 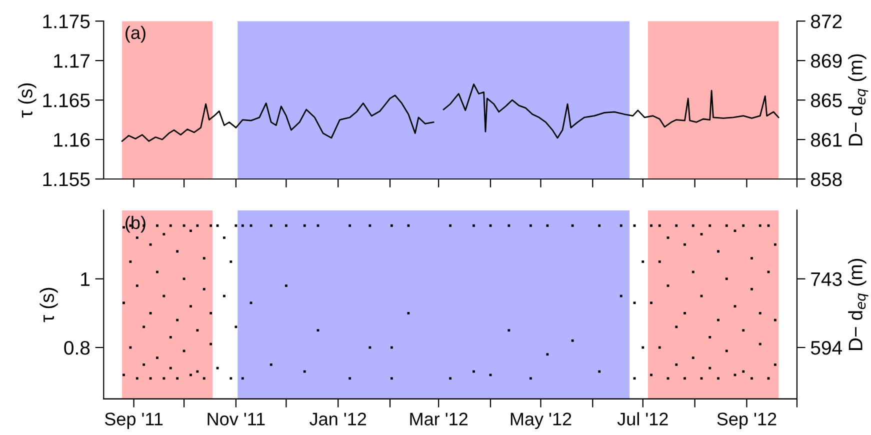 What do you see at coordinates (66, 179) in the screenshot?
I see `y-tick-label: 1.155` at bounding box center [66, 179].